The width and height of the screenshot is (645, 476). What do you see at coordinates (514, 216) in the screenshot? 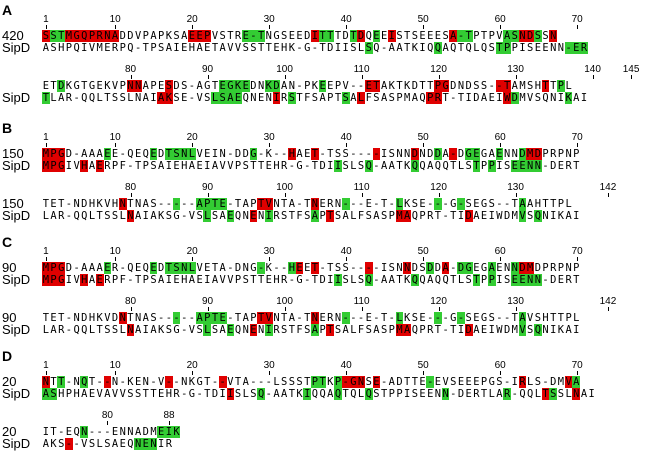
I see `residue: M` at bounding box center [514, 216].